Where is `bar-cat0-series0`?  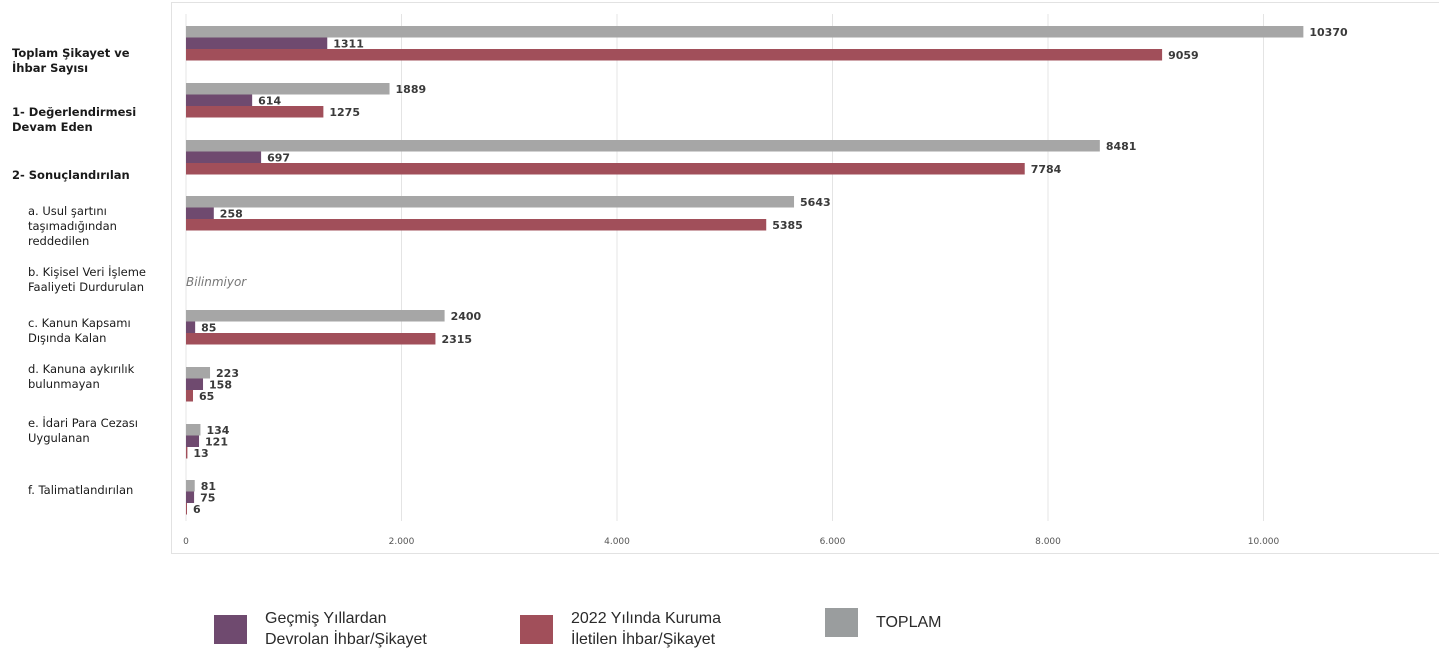
bar-cat0-series0 is located at coordinates (745, 32).